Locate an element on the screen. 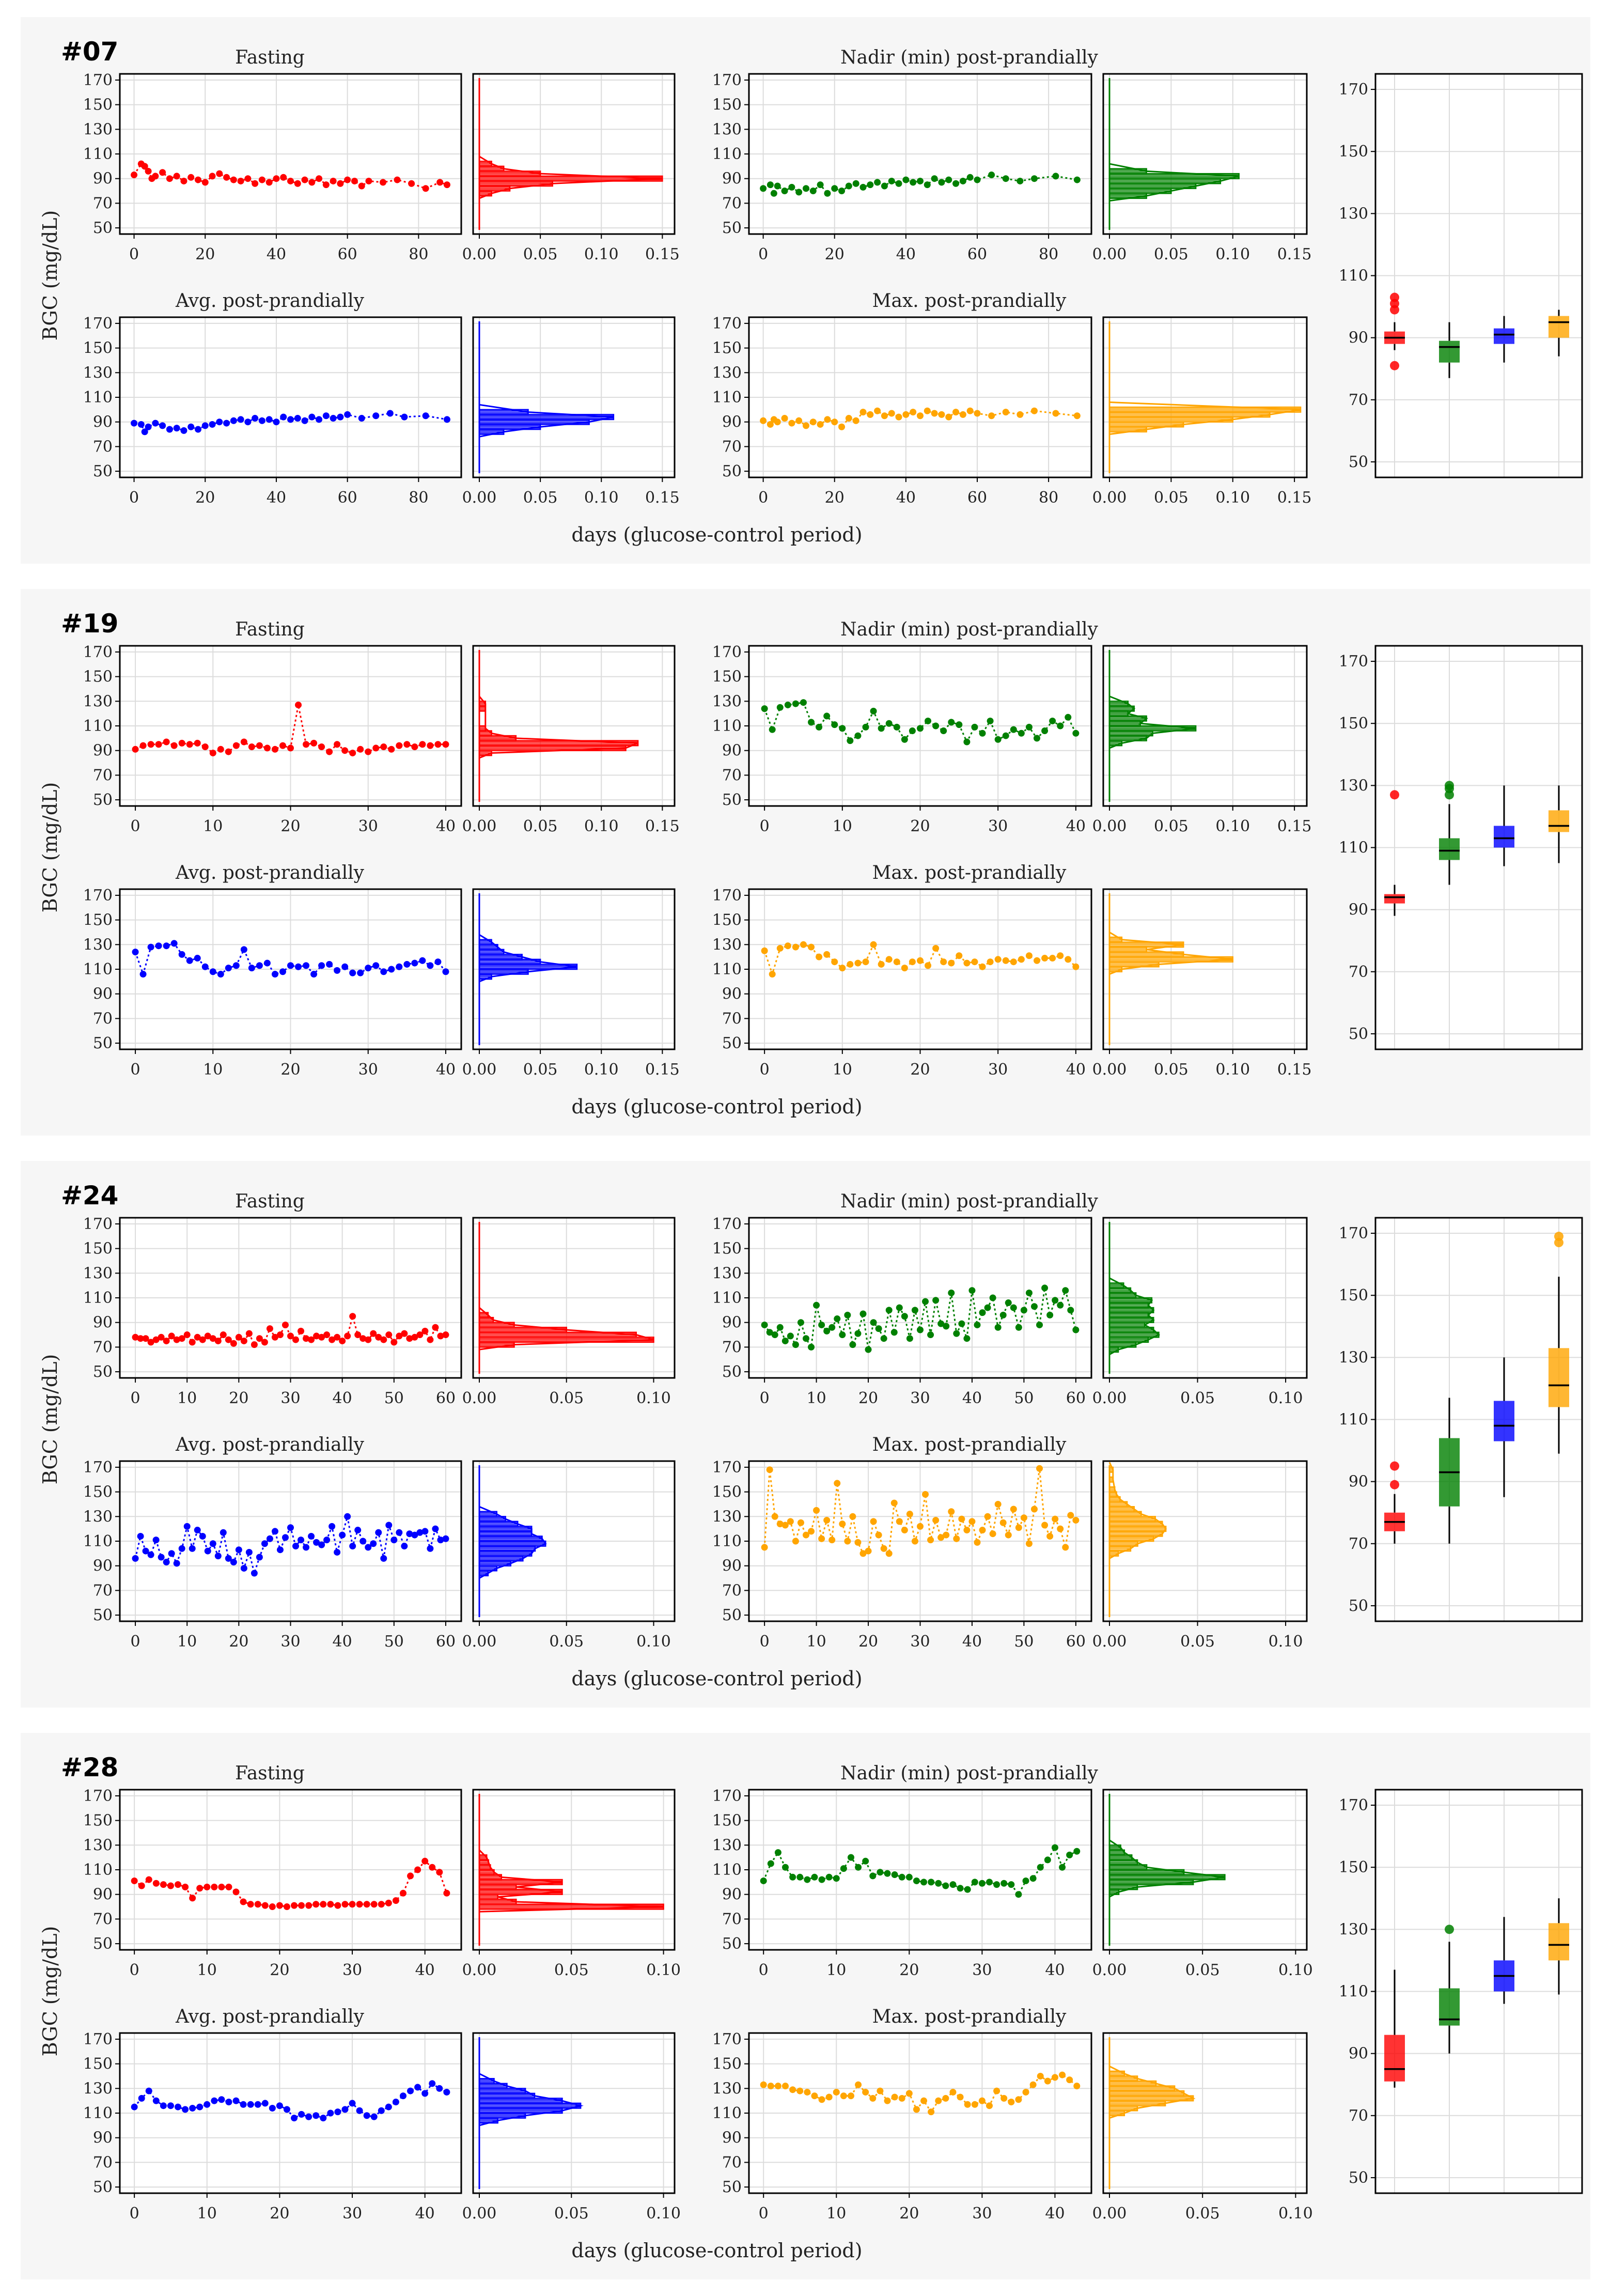  x-tick-label: 0.10 is located at coordinates (1295, 2214).